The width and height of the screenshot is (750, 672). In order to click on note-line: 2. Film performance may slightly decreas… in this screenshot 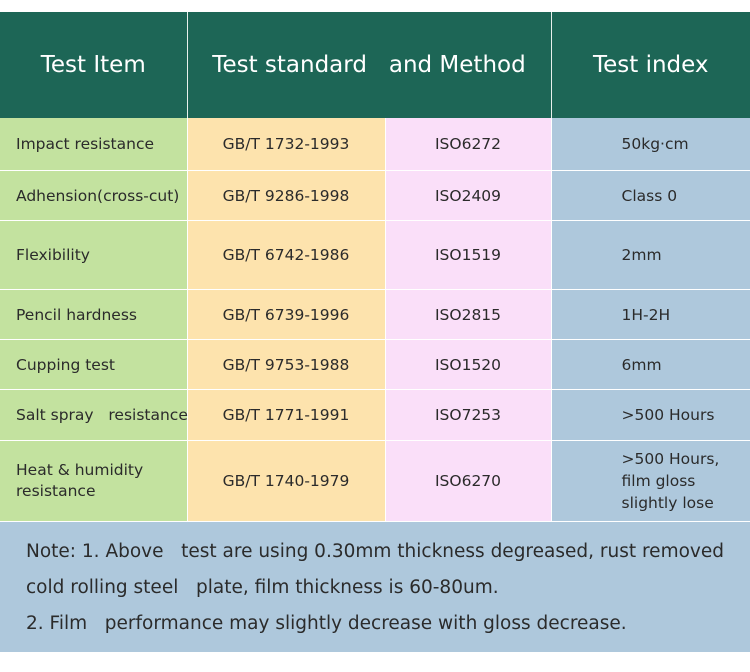, I will do `click(326, 623)`.